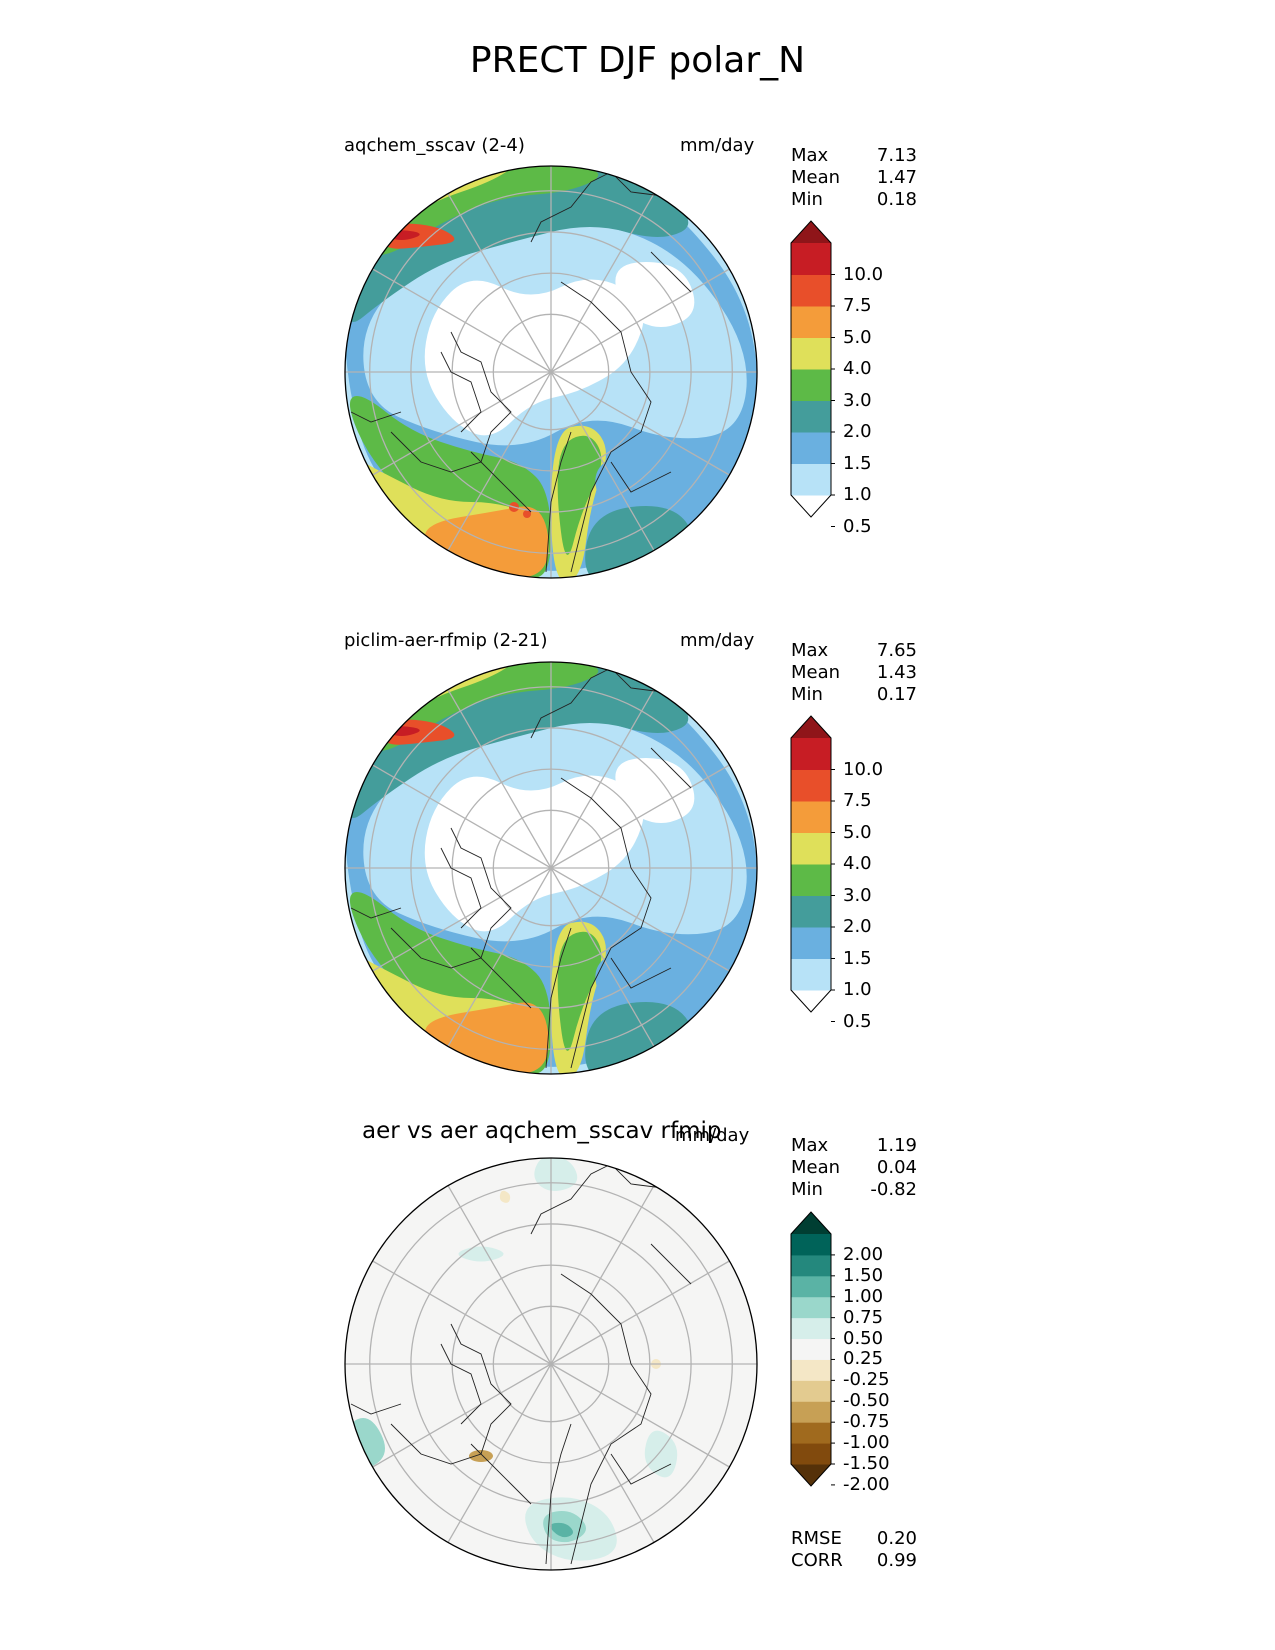  What do you see at coordinates (863, 1338) in the screenshot?
I see `colorbar-tick-label: 0.50` at bounding box center [863, 1338].